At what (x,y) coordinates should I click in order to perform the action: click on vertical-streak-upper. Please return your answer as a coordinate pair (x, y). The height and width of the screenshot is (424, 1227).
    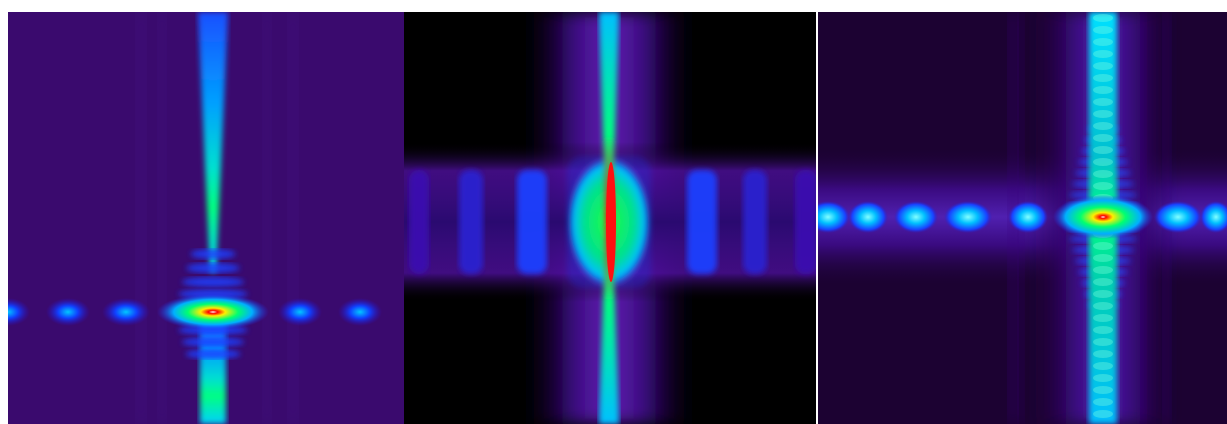
    Looking at the image, I should click on (213, 142).